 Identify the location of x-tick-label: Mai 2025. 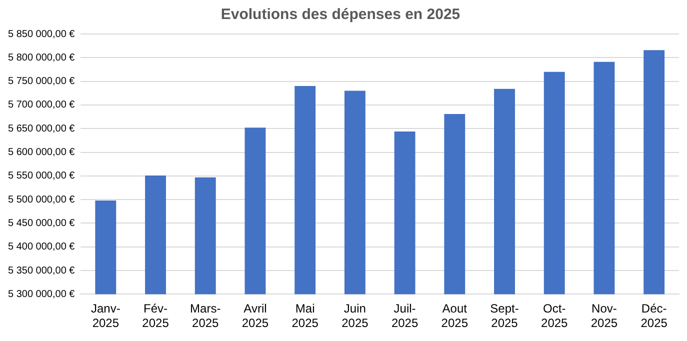
(305, 316).